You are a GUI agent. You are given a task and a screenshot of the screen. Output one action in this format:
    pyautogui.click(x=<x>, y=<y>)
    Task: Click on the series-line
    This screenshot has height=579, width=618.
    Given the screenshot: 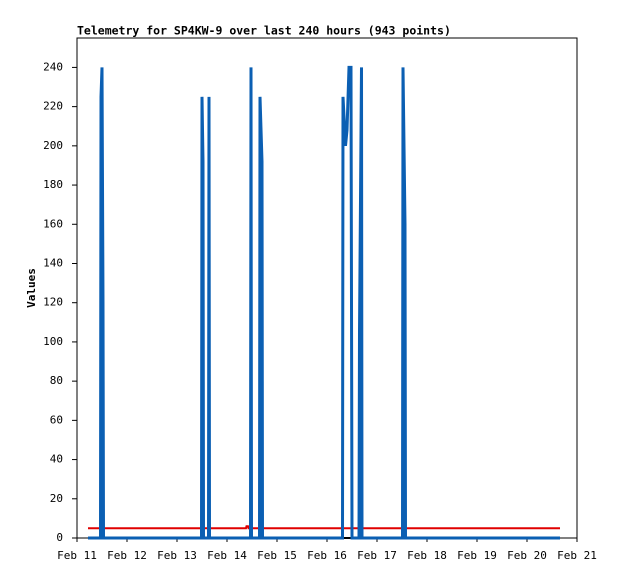 What is the action you would take?
    pyautogui.click(x=324, y=527)
    